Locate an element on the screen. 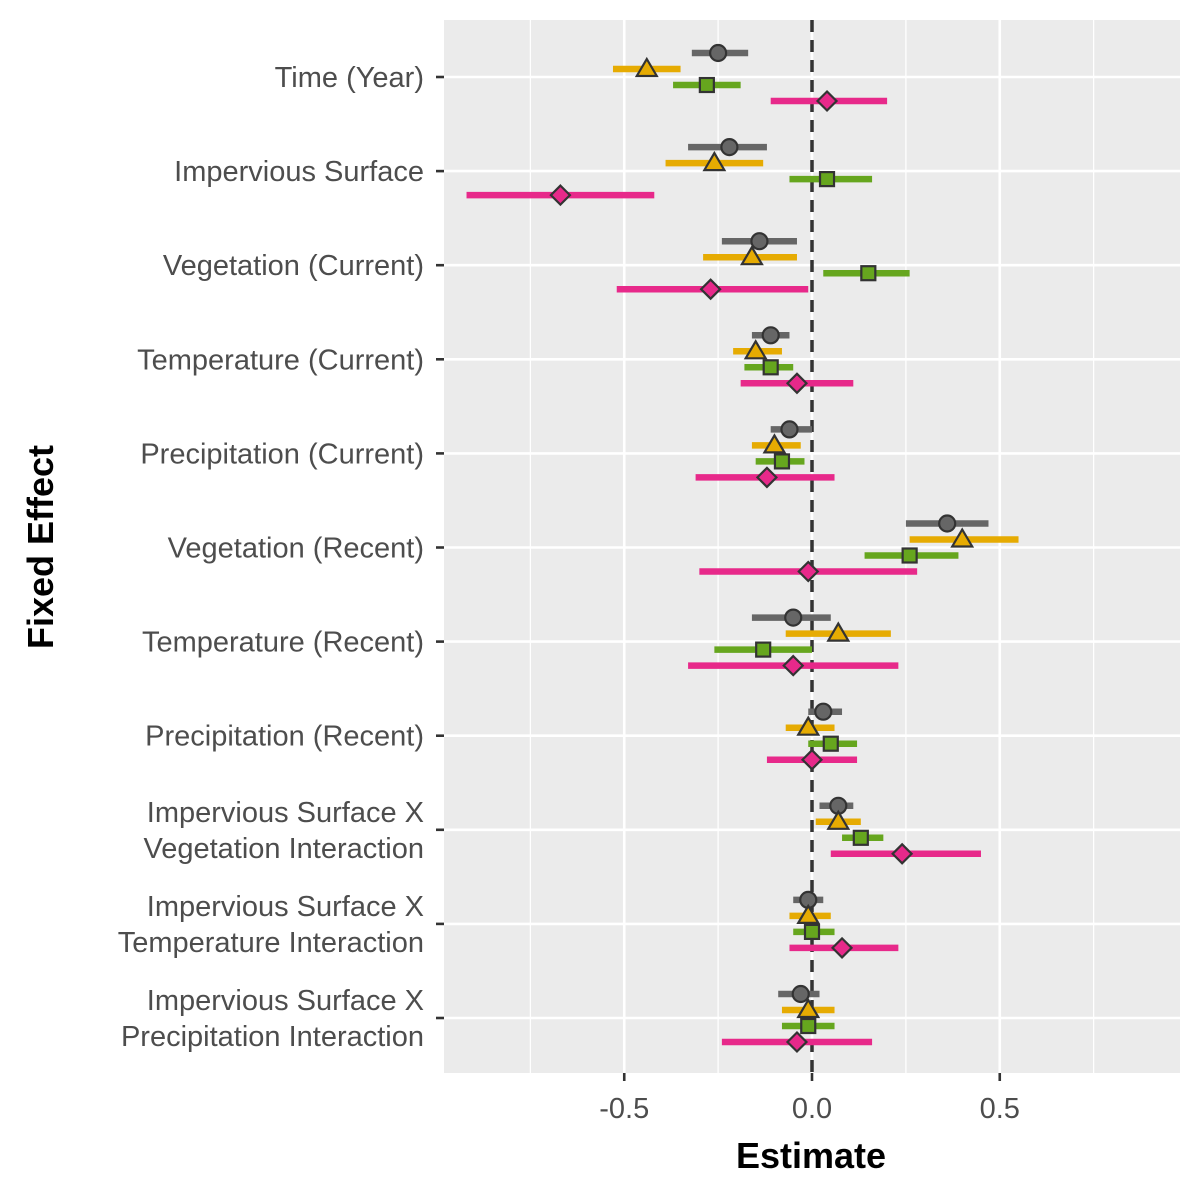  x-axis-title: Estimate is located at coordinates (811, 1155).